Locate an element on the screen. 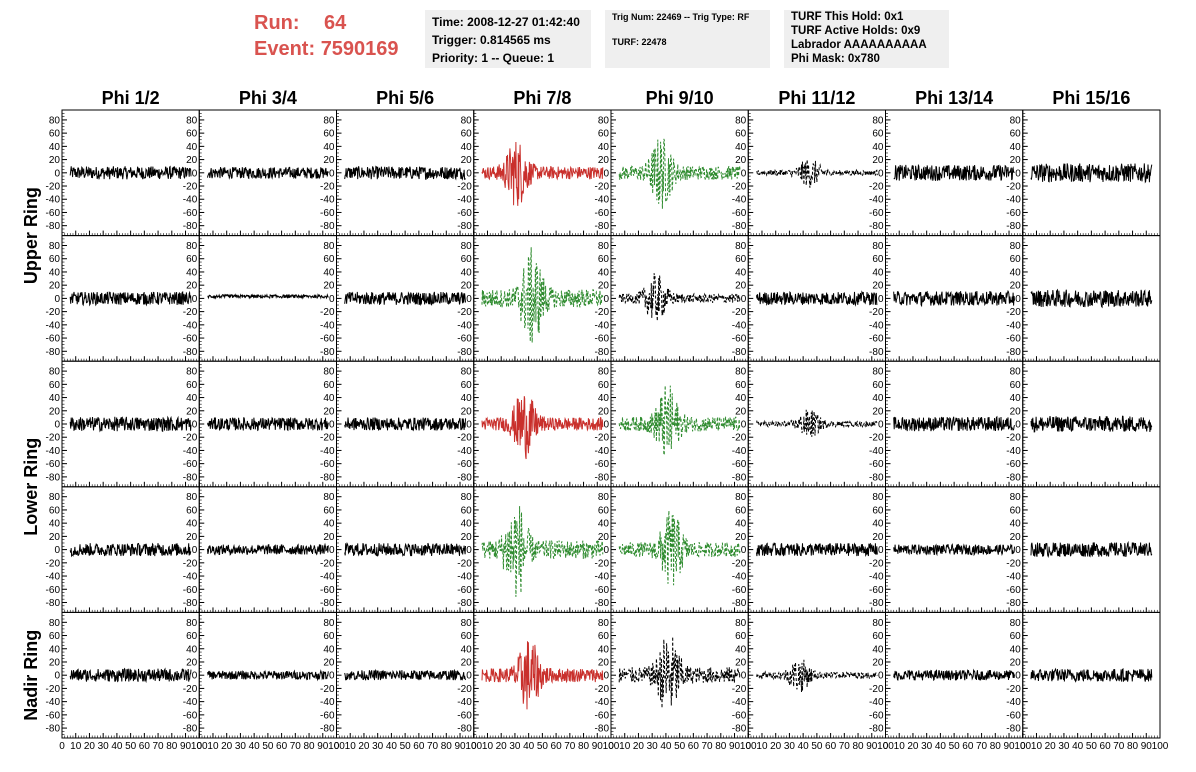 This screenshot has width=1196, height=772. column-header-7: Phi 13/14 is located at coordinates (954, 98).